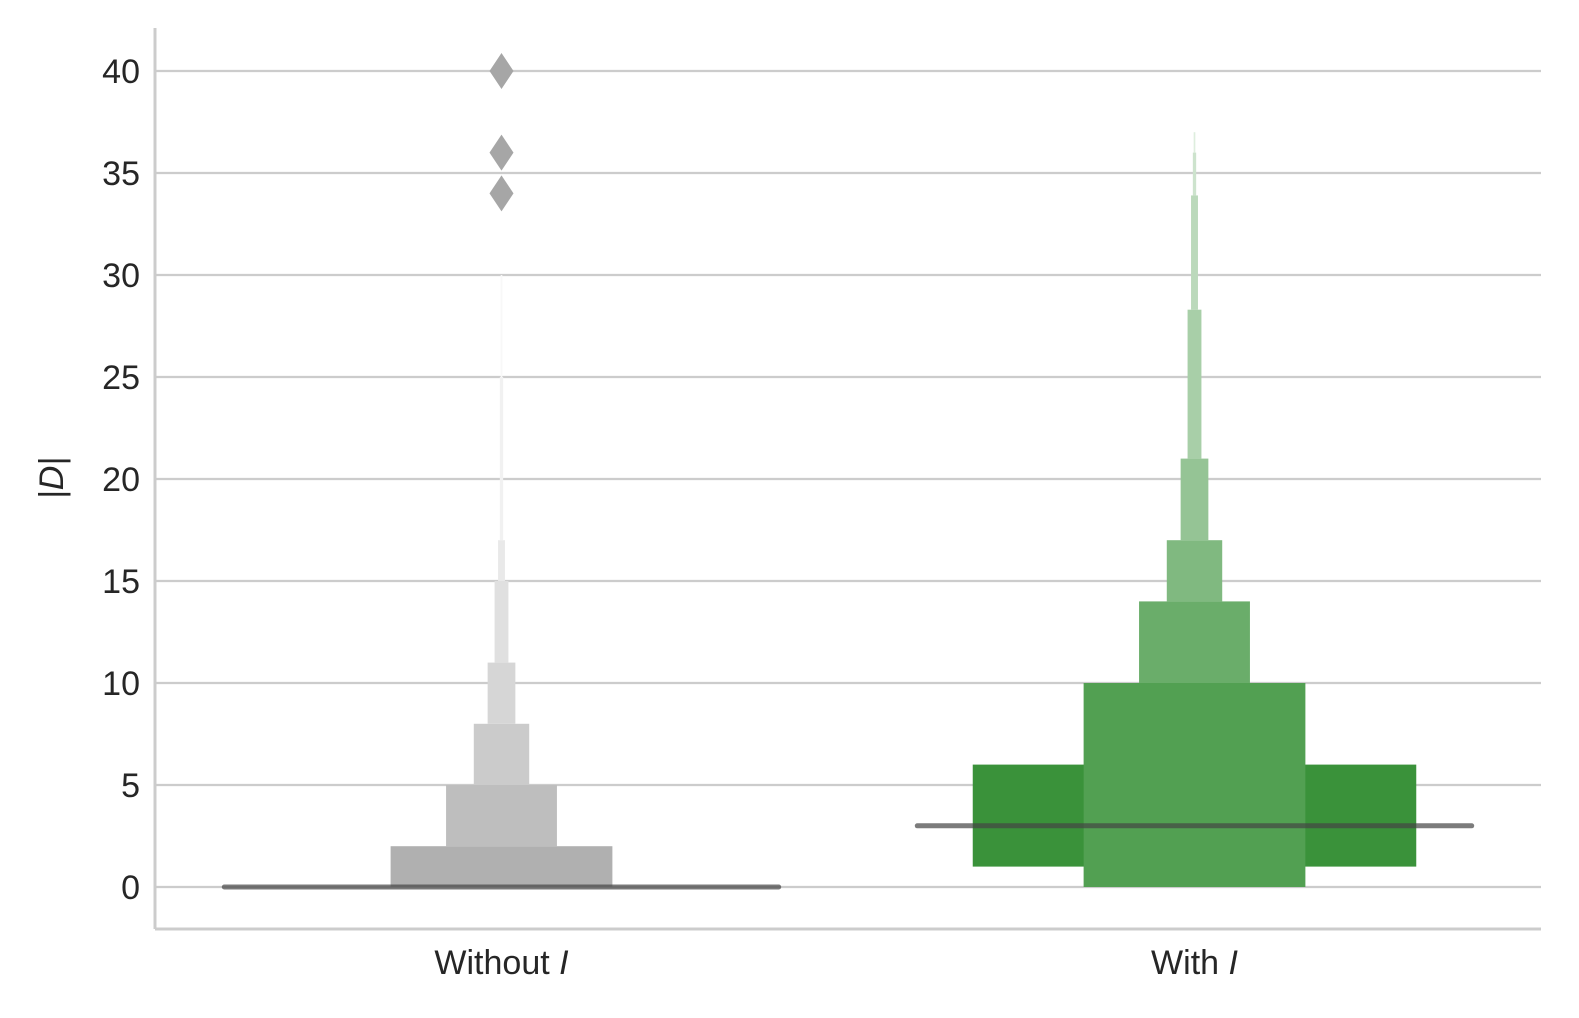 This screenshot has height=1018, width=1579. Describe the element at coordinates (52, 478) in the screenshot. I see `y-axis-label: |D|` at that location.